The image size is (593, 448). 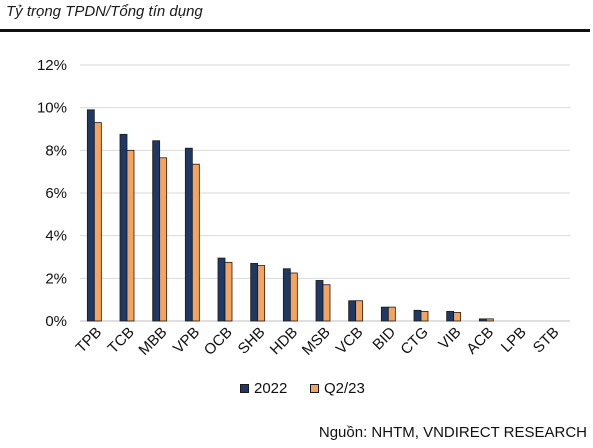 What do you see at coordinates (296, 391) in the screenshot?
I see `legend: 2022 Q2/23` at bounding box center [296, 391].